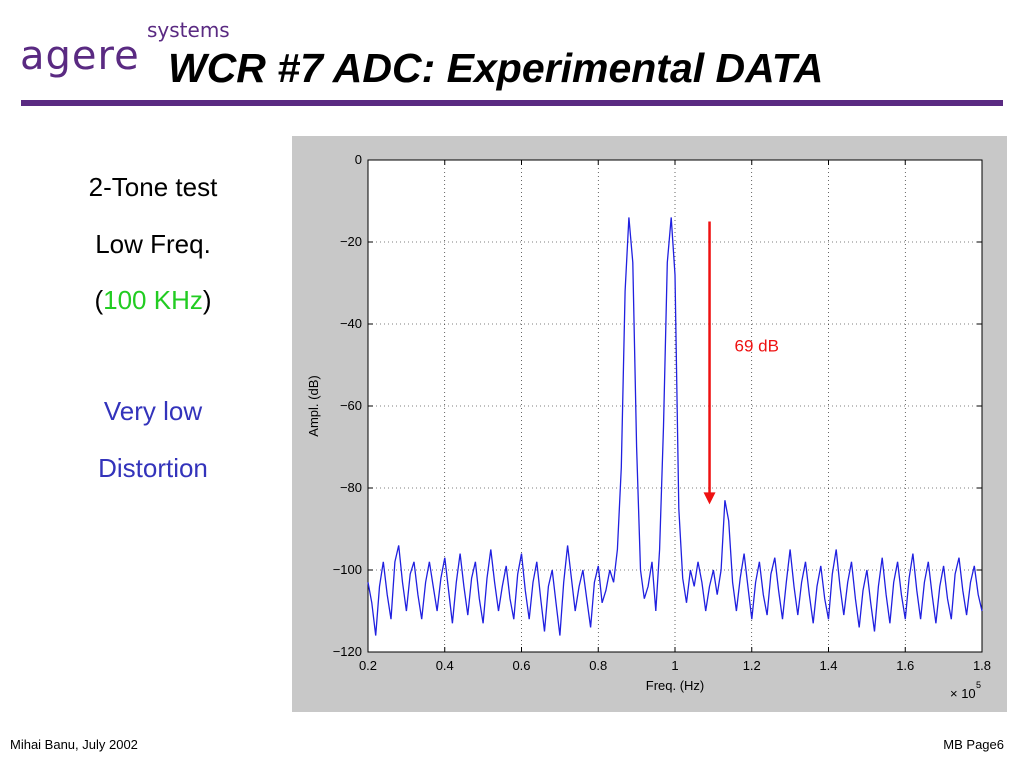 This screenshot has width=1024, height=768. I want to click on x-tick-label: 1.2, so click(752, 665).